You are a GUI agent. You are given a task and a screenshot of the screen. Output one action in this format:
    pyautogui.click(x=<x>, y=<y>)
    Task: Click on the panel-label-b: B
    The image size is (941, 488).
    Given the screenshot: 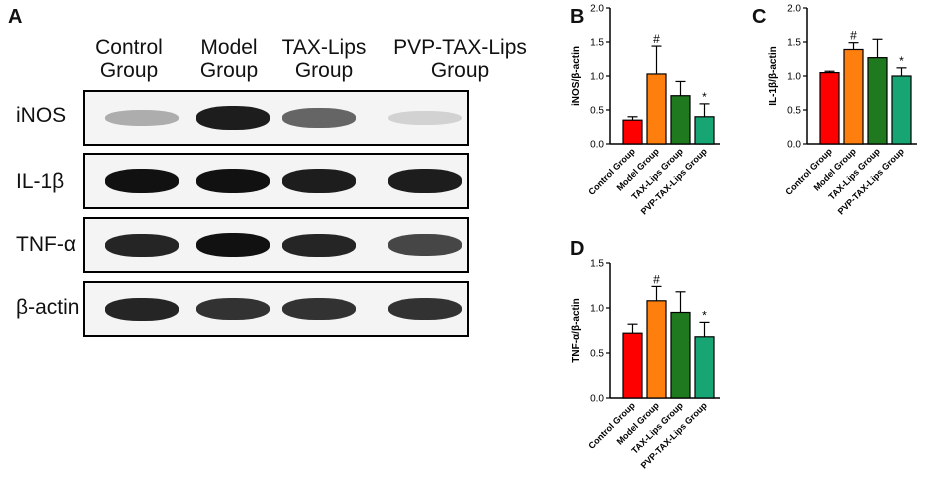 What is the action you would take?
    pyautogui.click(x=577, y=17)
    